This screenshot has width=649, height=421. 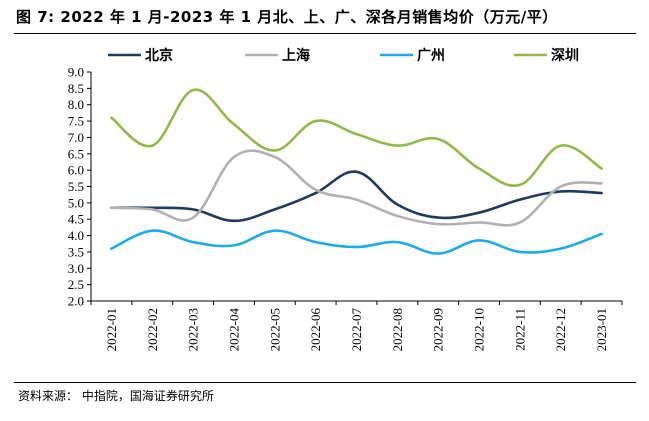 I want to click on x-tick-label: 2022-01, so click(x=111, y=329).